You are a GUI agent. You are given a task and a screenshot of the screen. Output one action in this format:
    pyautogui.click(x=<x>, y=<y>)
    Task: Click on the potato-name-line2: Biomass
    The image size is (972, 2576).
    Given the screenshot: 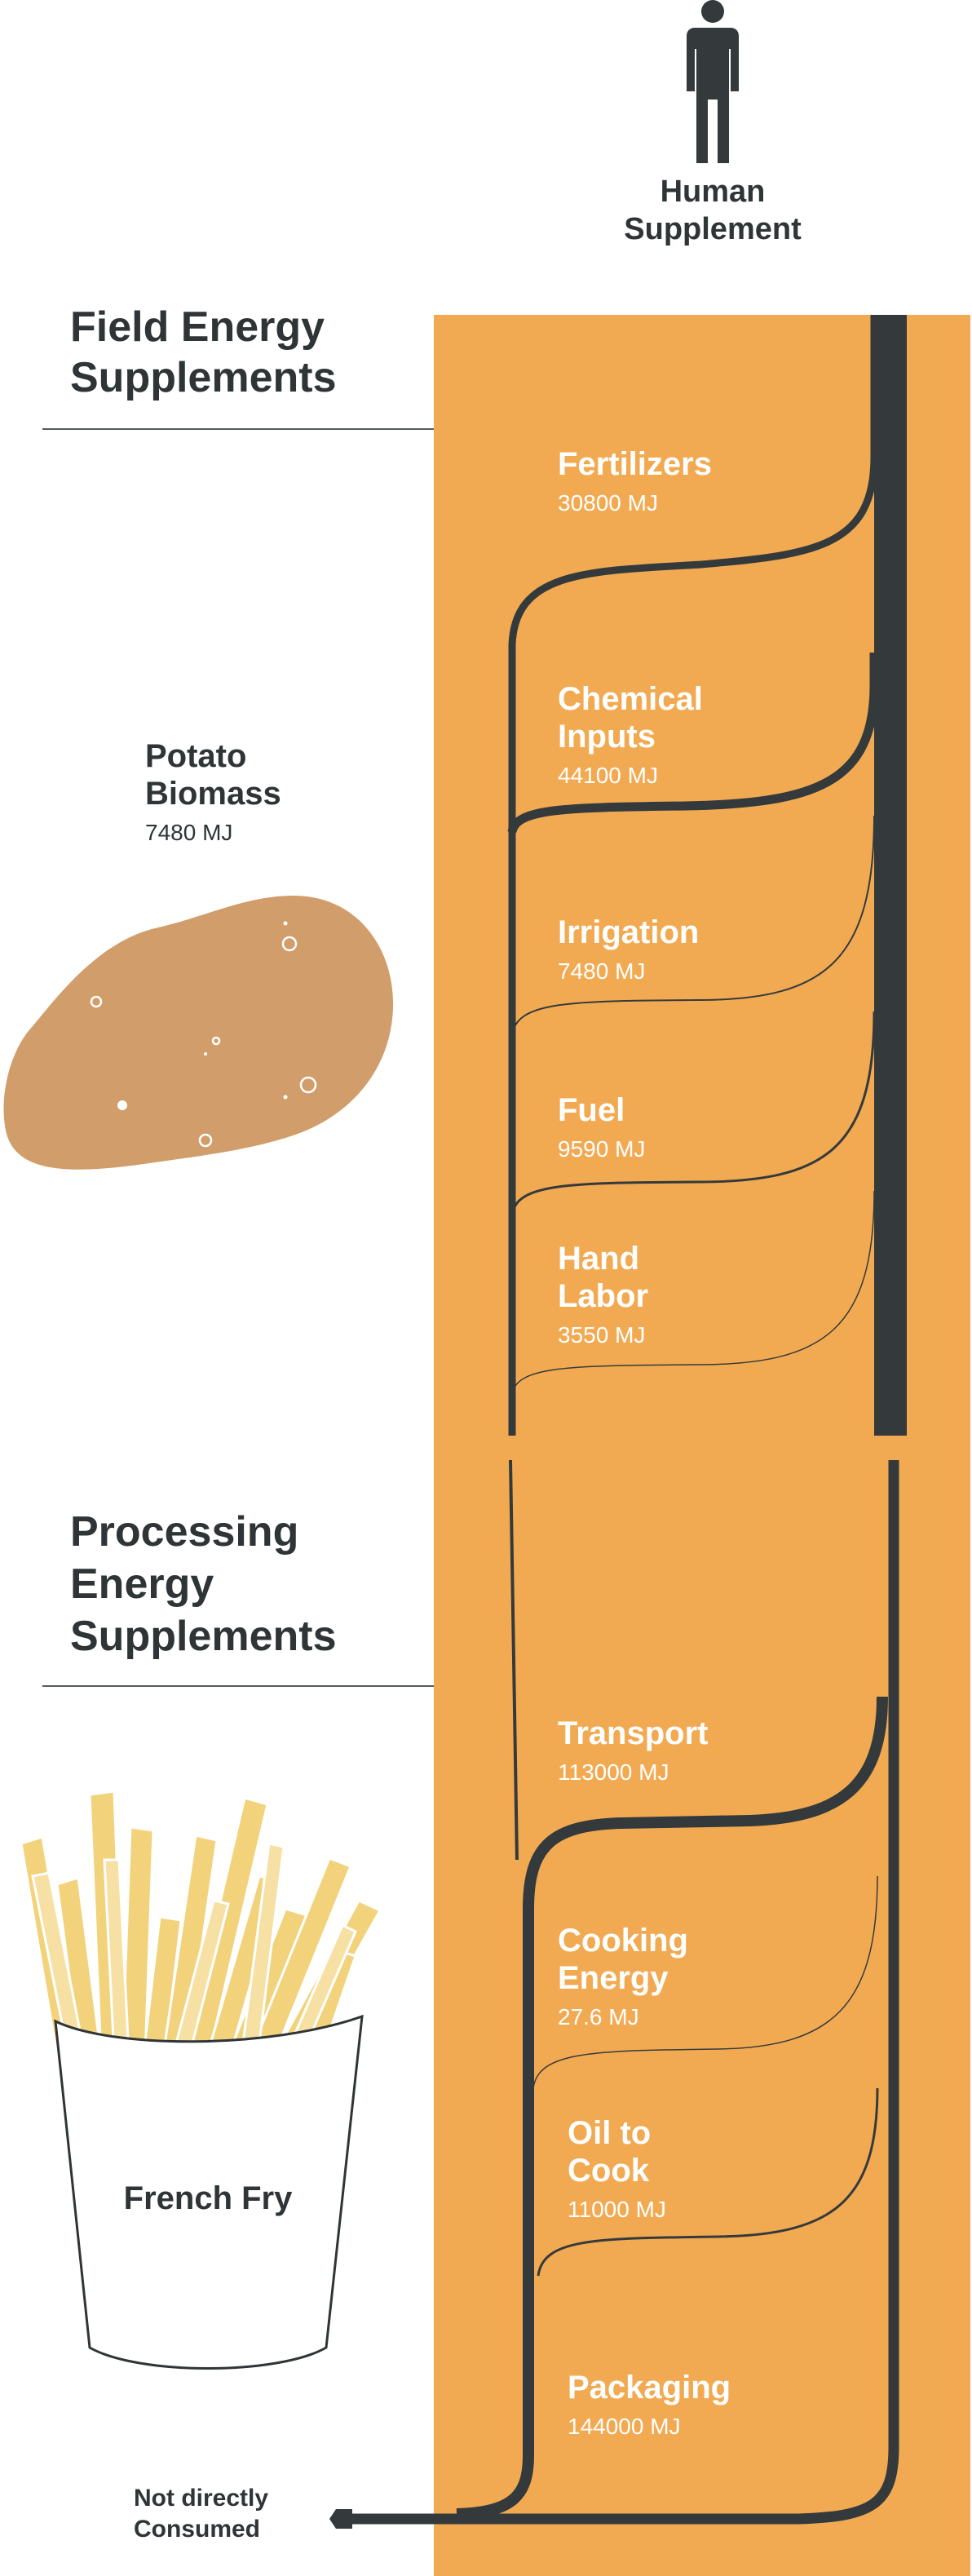 What is the action you would take?
    pyautogui.click(x=213, y=794)
    